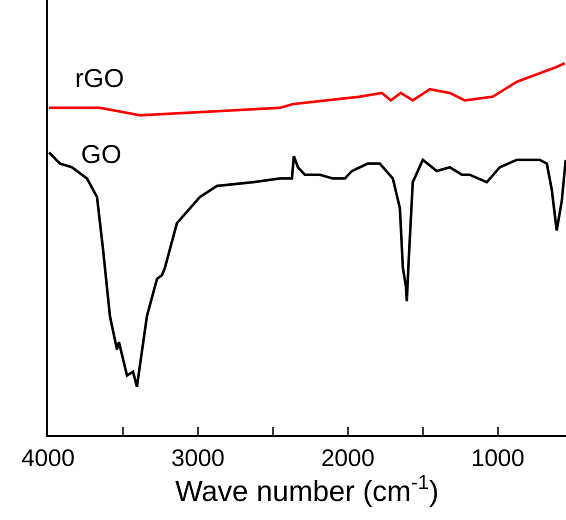 Image resolution: width=566 pixels, height=520 pixels. I want to click on x-tick-label: 3000, so click(198, 458).